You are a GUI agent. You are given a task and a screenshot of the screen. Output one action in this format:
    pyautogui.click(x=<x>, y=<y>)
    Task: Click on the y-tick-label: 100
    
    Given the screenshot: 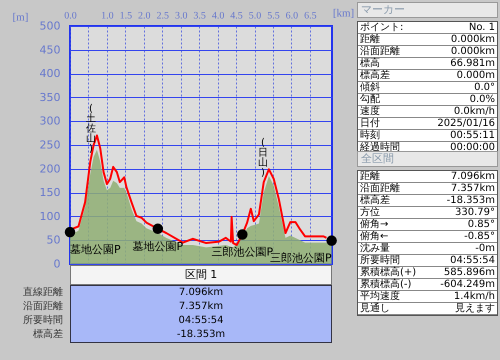 What is the action you would take?
    pyautogui.click(x=50, y=216)
    